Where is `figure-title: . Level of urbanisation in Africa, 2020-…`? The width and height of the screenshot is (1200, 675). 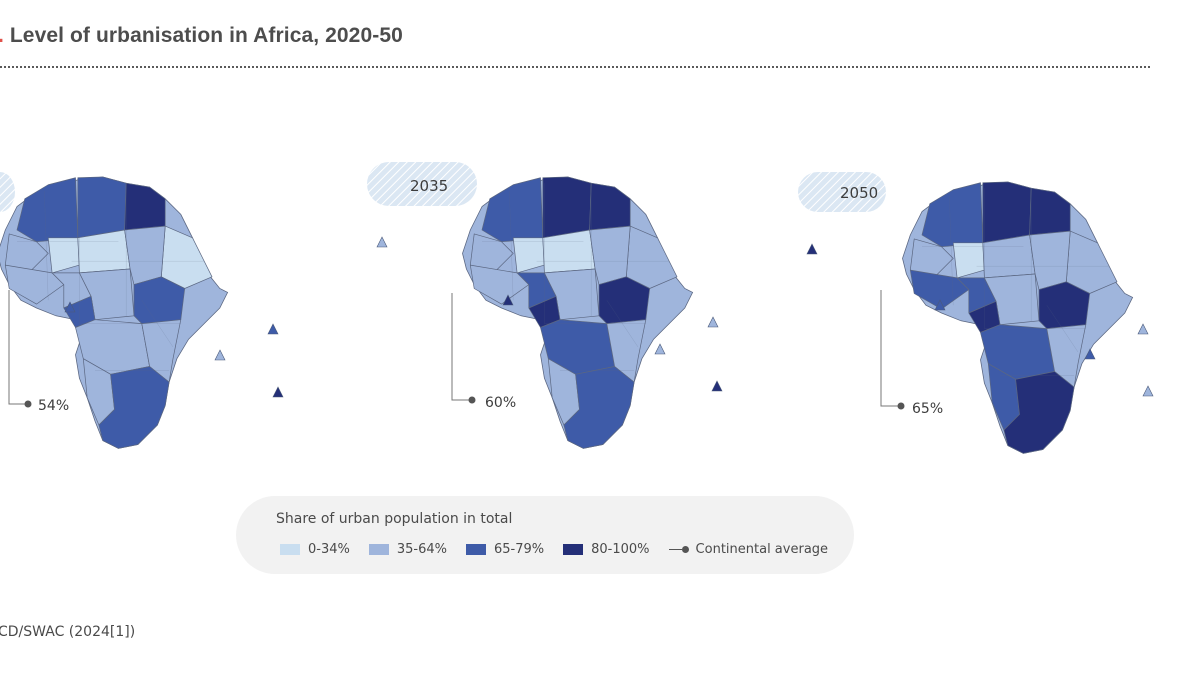
figure-title: . Level of urbanisation in Africa, 2020-… is located at coordinates (201, 36).